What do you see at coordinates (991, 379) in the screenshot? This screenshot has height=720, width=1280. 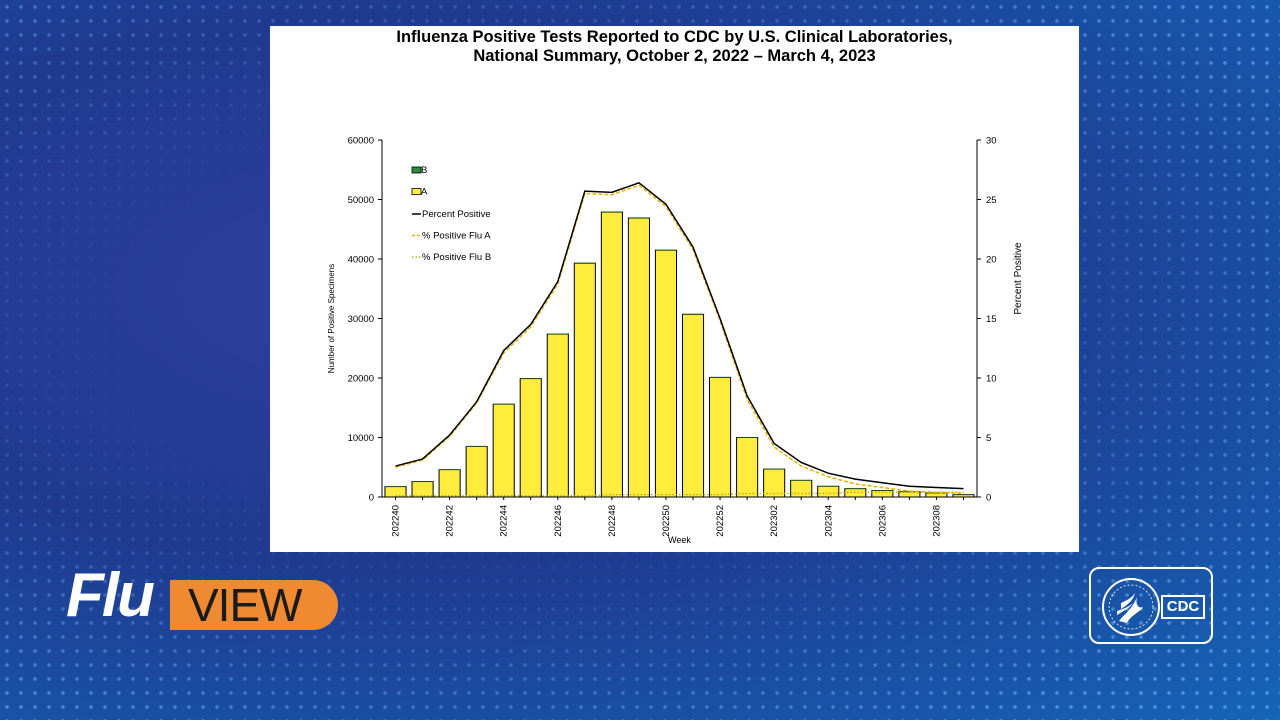 I see `y2-tick-label: 10` at bounding box center [991, 379].